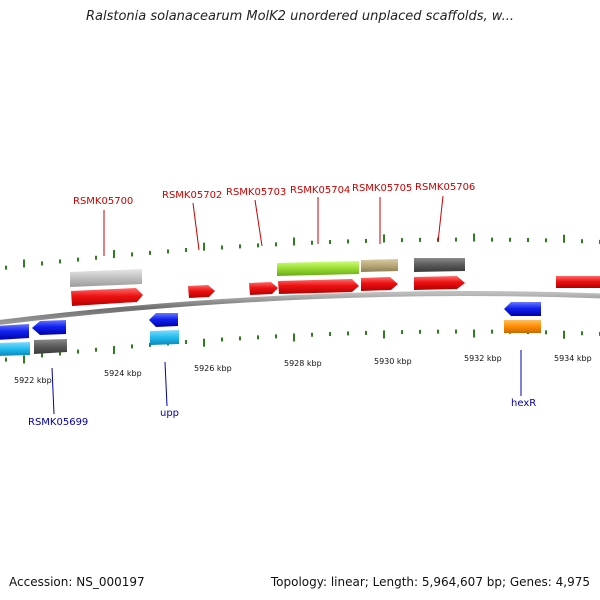  What do you see at coordinates (123, 373) in the screenshot?
I see `scale-label: 5924 kbp` at bounding box center [123, 373].